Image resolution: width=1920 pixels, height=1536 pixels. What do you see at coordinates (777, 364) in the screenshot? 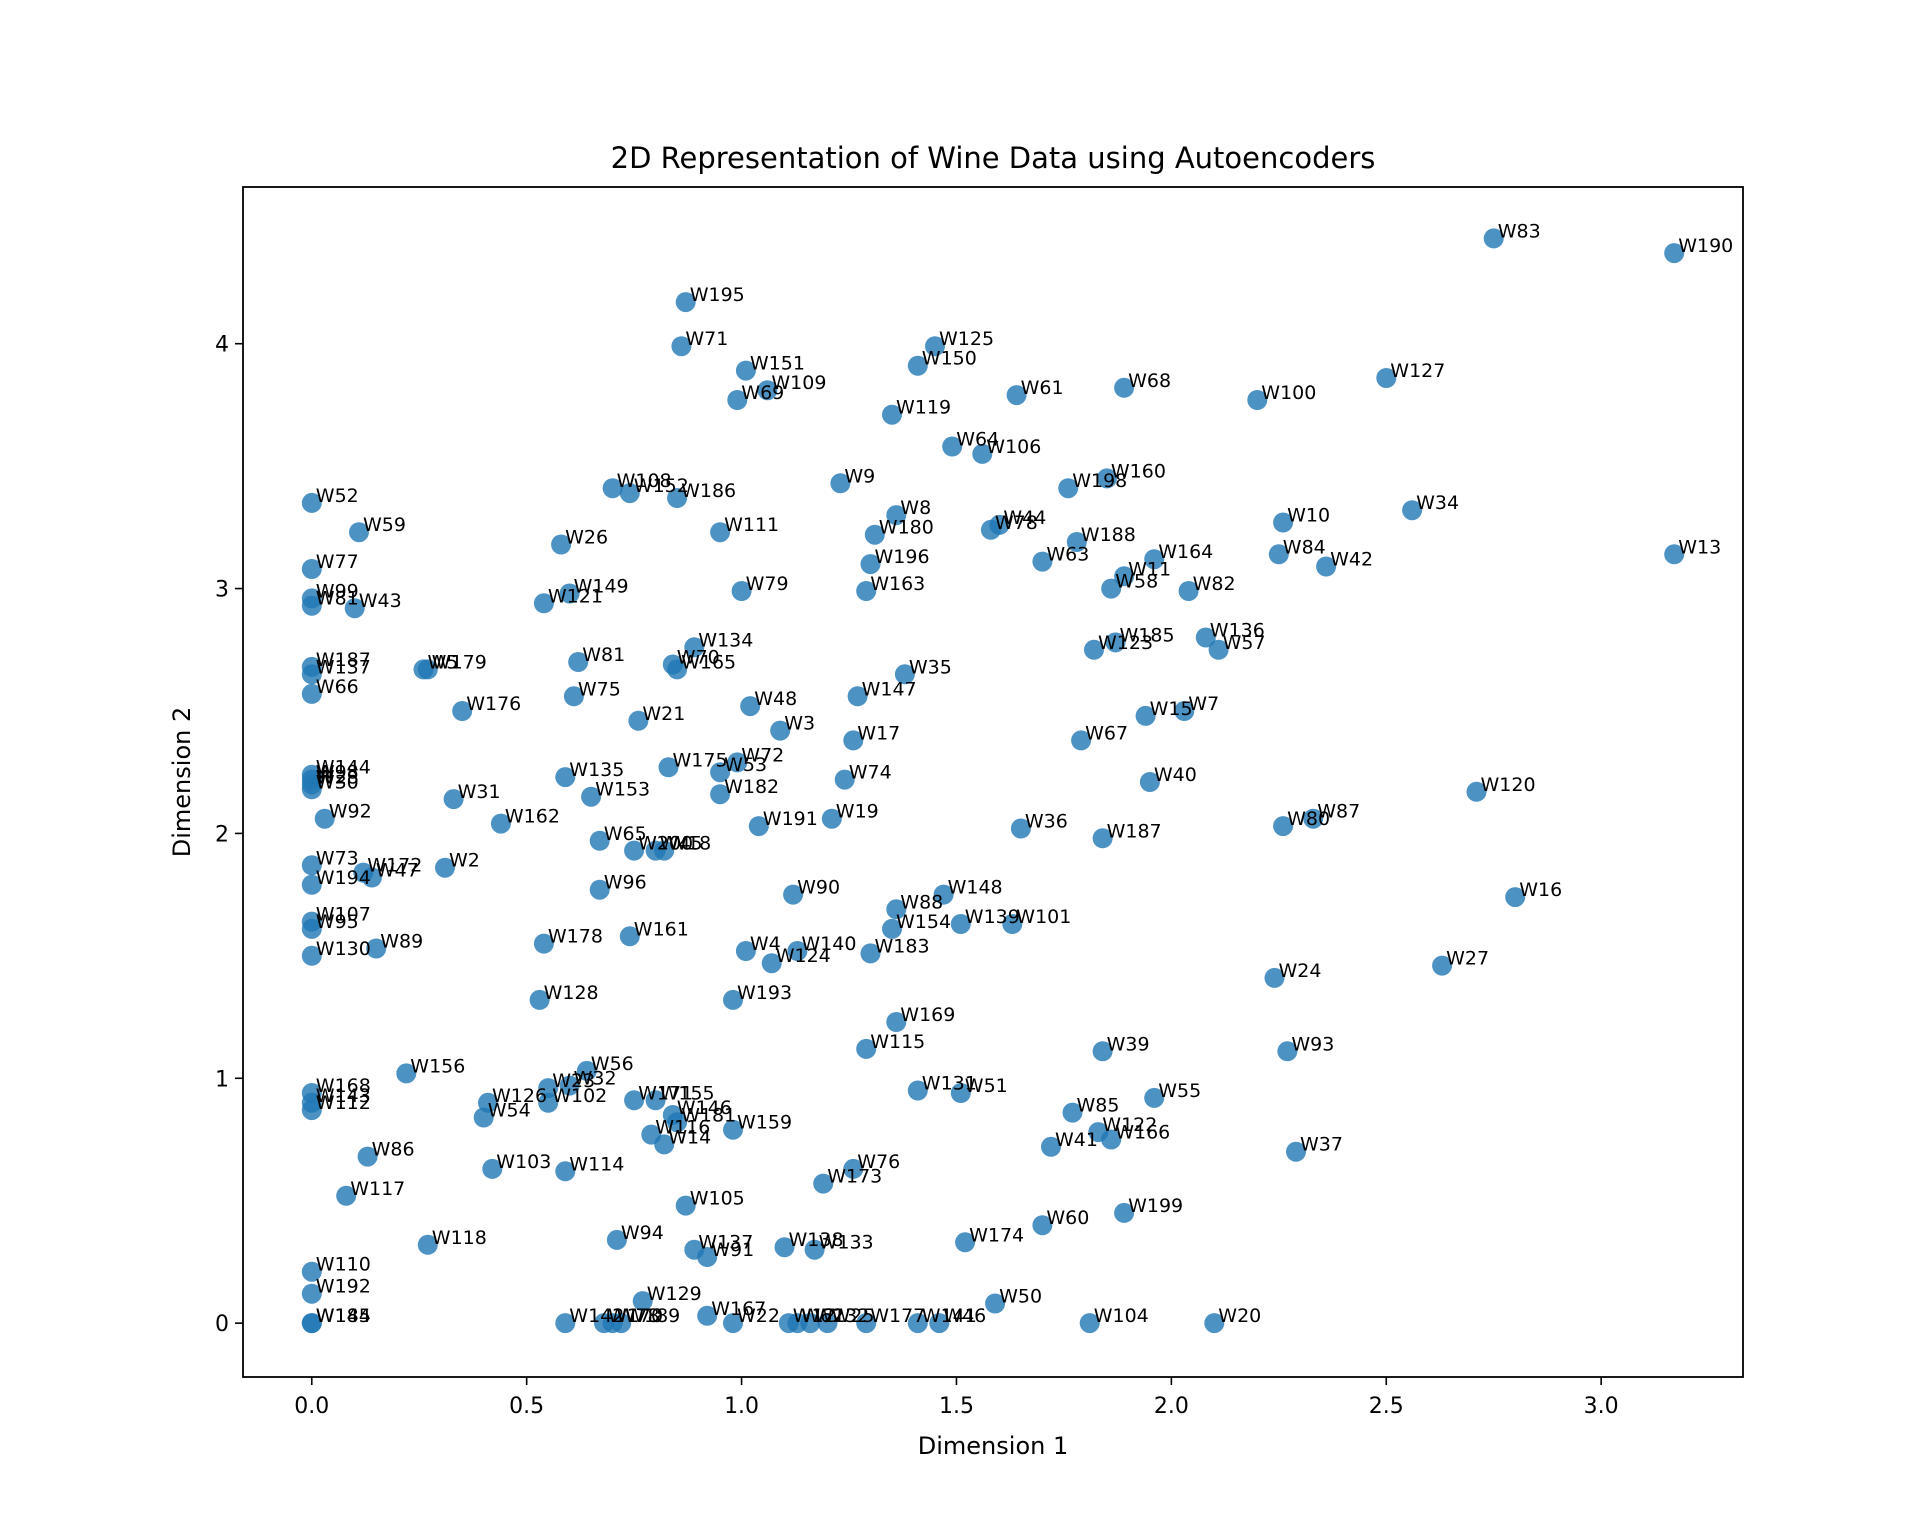
I see `point-label: W151` at bounding box center [777, 364].